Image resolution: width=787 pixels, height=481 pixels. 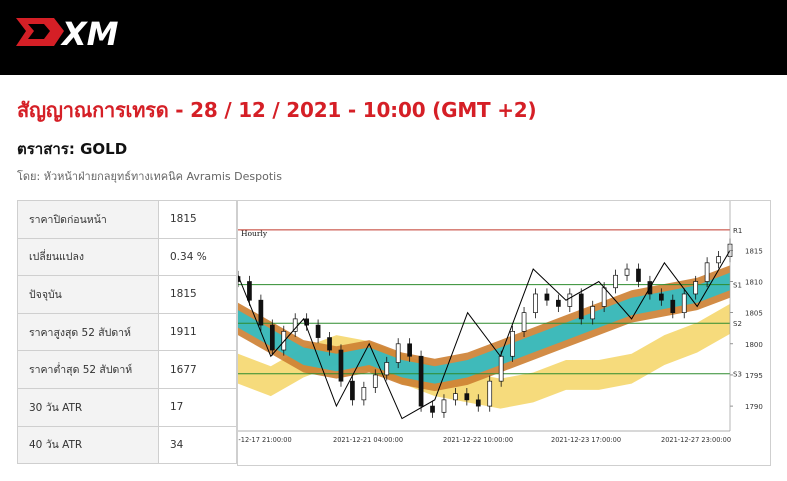 I want to click on table-row: ราคาต่ำสุด 52 สัปดาห์ 1677, so click(x=127, y=369).